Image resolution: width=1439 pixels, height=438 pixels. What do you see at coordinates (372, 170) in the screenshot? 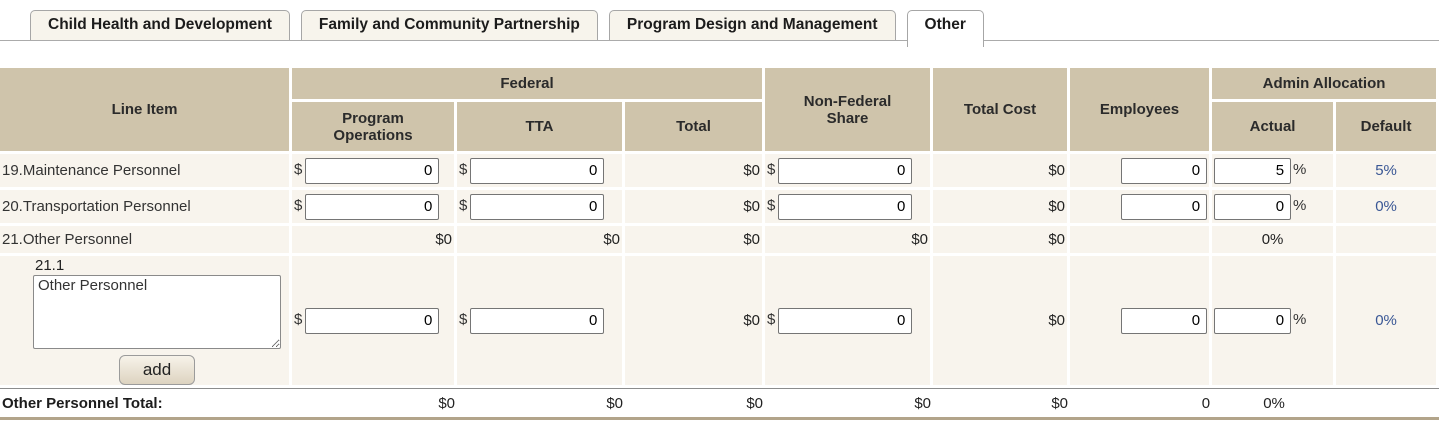
I see `row19-program-operations-input` at bounding box center [372, 170].